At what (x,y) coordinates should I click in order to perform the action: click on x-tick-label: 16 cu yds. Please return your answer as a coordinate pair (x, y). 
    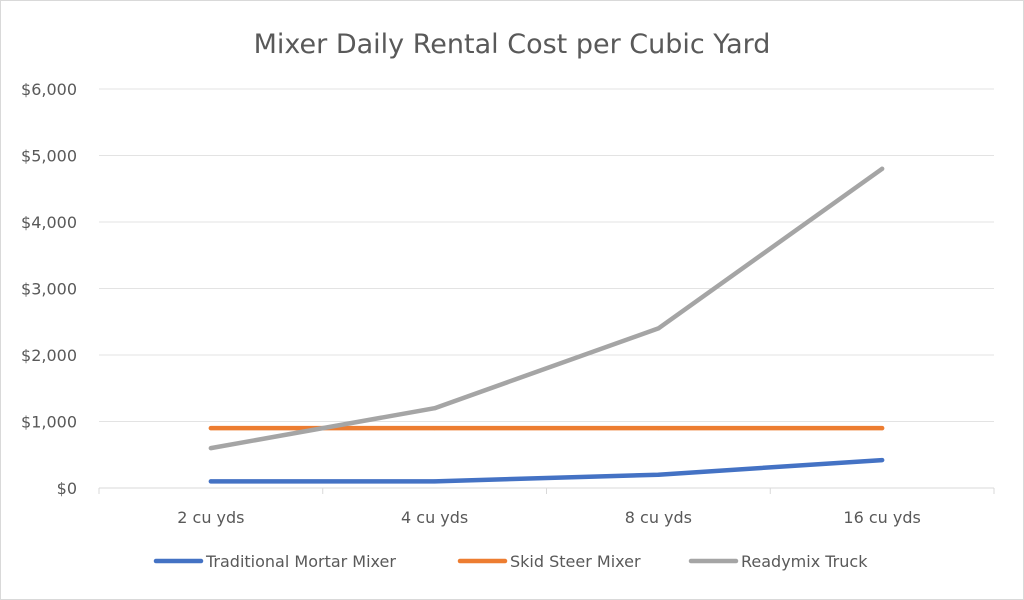
    Looking at the image, I should click on (881, 517).